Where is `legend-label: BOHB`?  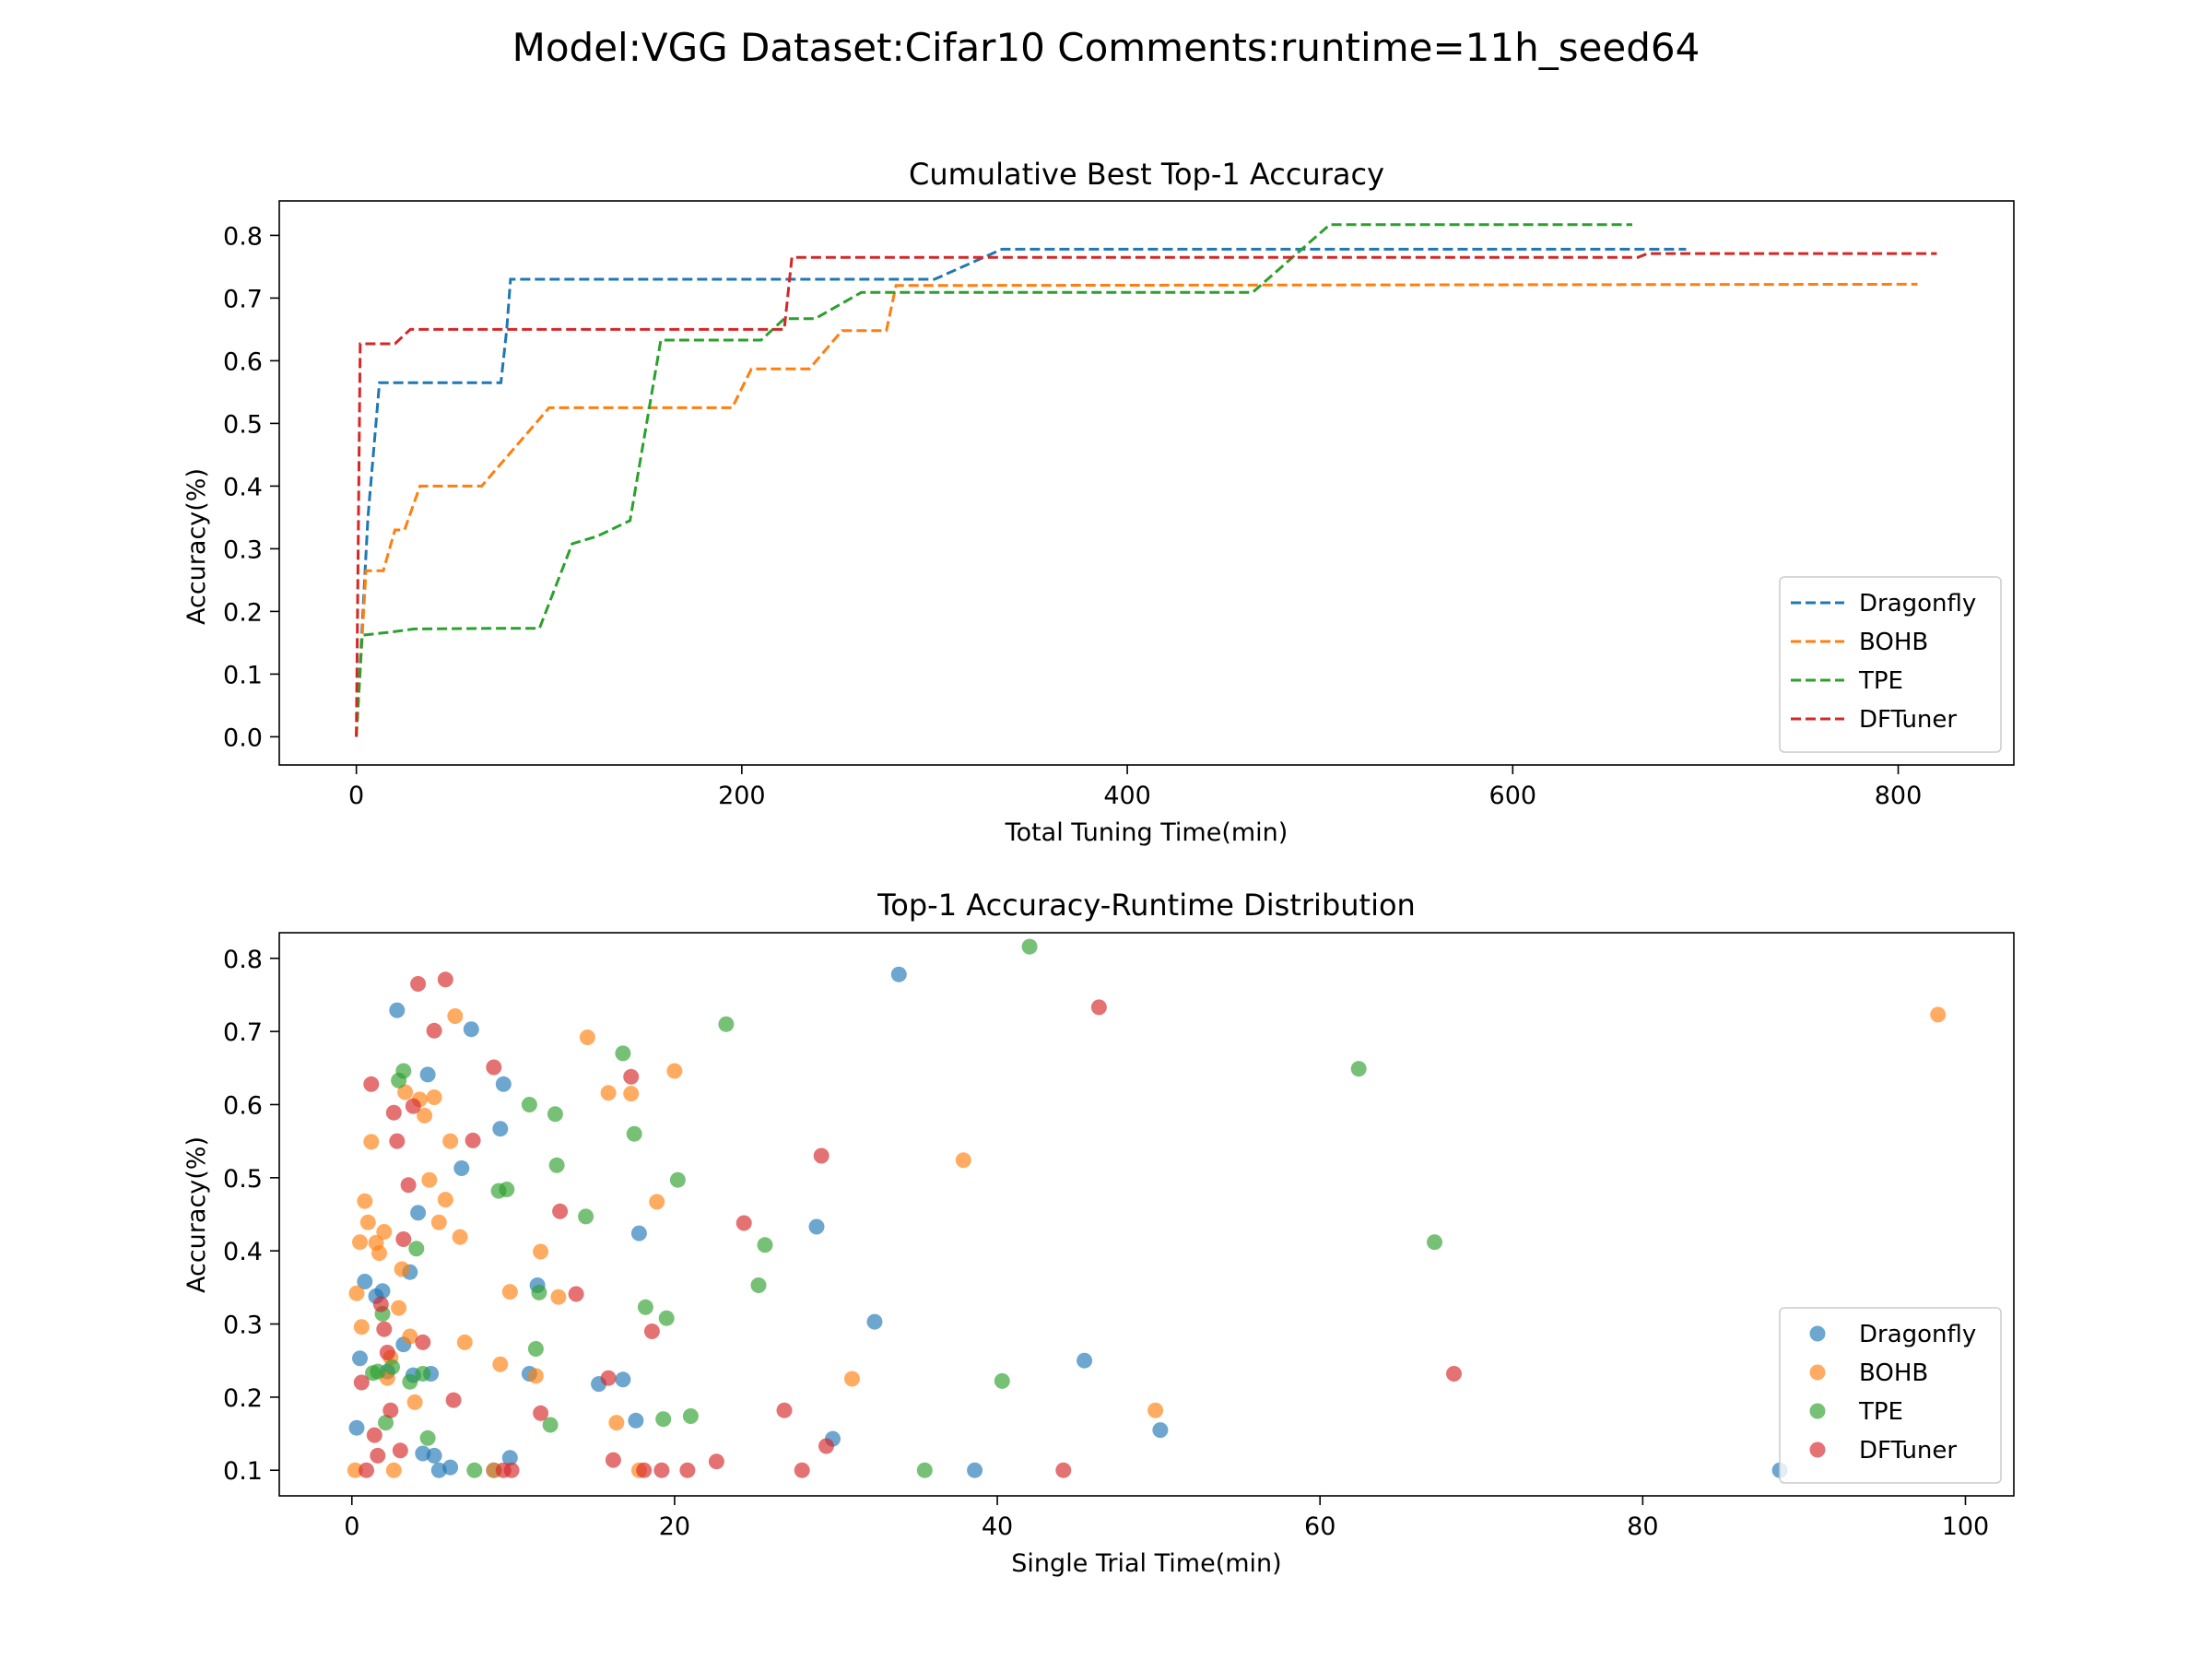 legend-label: BOHB is located at coordinates (1893, 642).